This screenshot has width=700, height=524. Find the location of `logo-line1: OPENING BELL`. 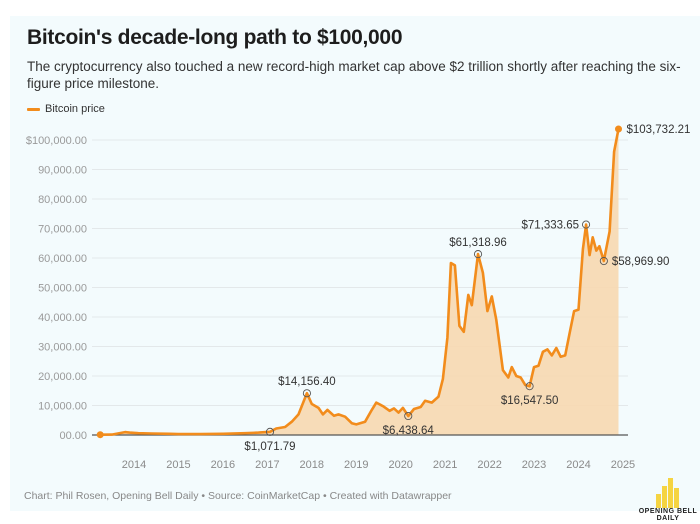

logo-line1: OPENING BELL is located at coordinates (668, 511).